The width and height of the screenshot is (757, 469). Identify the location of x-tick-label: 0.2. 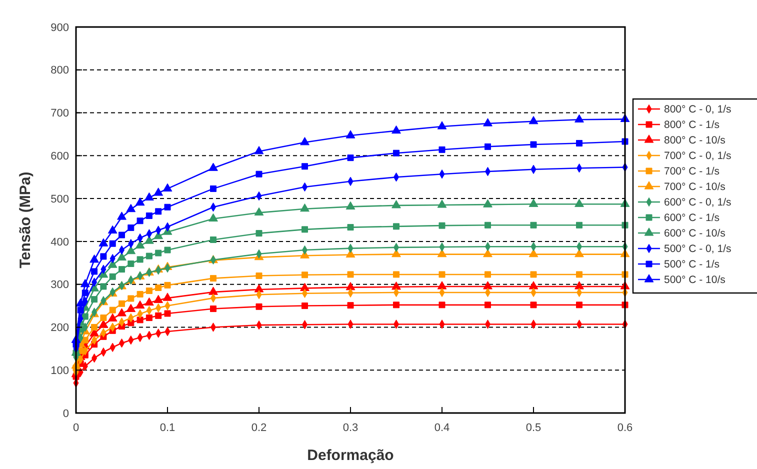
(259, 428).